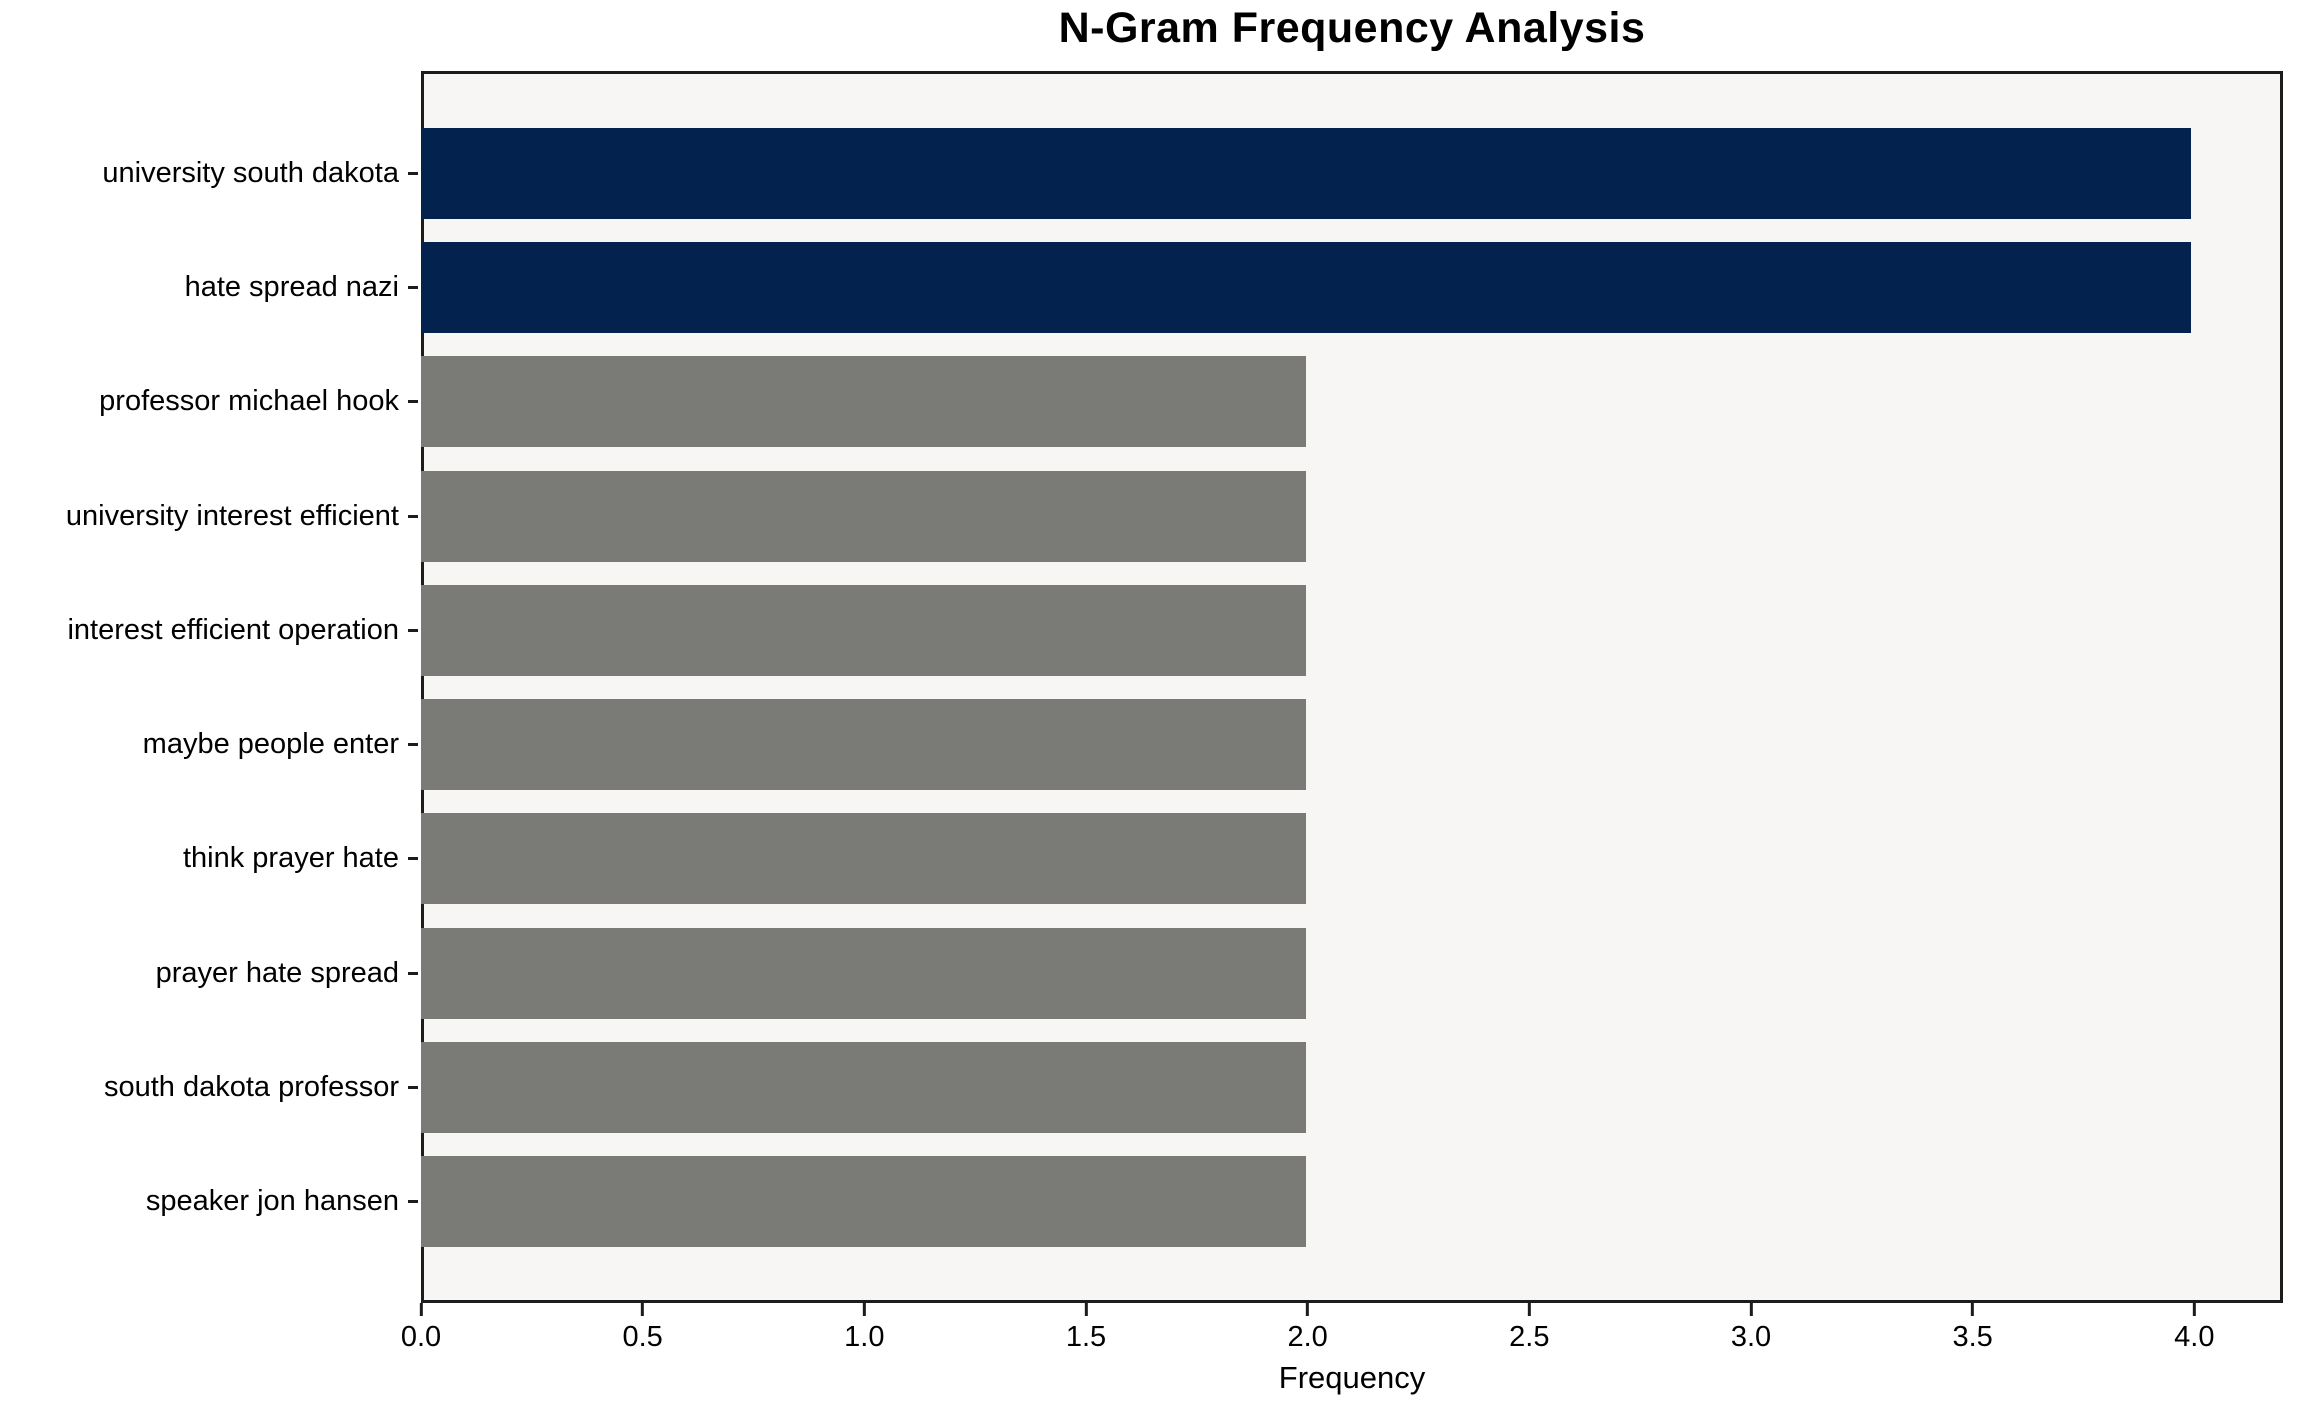 This screenshot has height=1414, width=2302. Describe the element at coordinates (642, 1337) in the screenshot. I see `x-tick-label: 0.5` at that location.